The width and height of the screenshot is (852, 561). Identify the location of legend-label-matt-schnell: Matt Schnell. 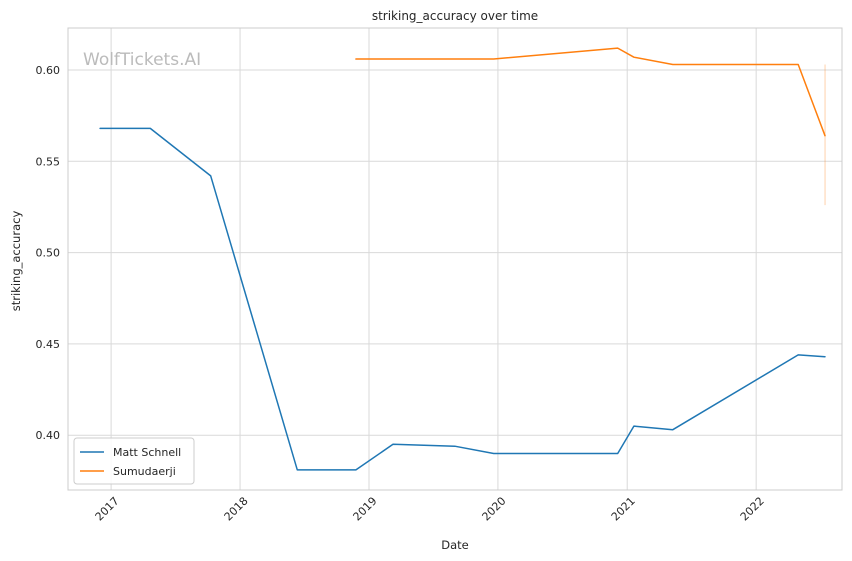
(147, 452).